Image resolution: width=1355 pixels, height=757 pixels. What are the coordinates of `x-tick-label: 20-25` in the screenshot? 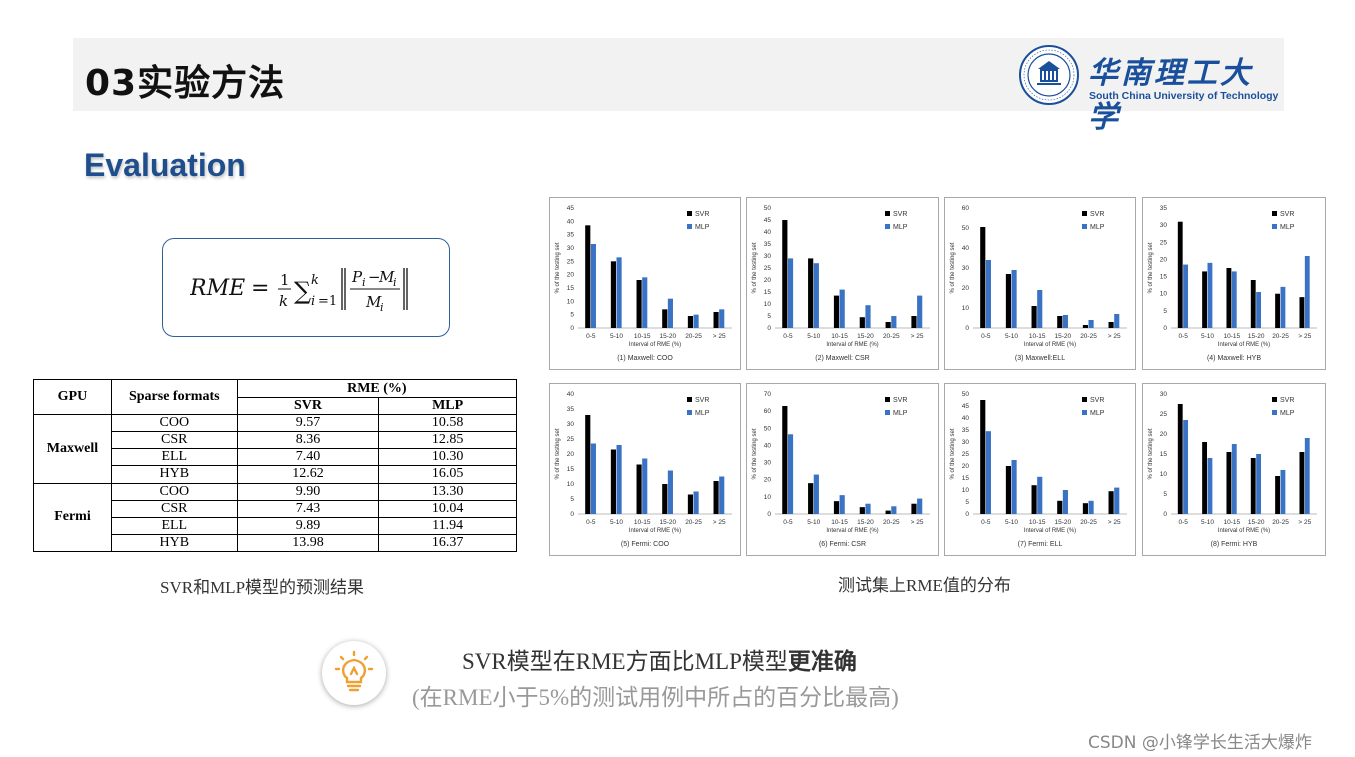 It's located at (1280, 336).